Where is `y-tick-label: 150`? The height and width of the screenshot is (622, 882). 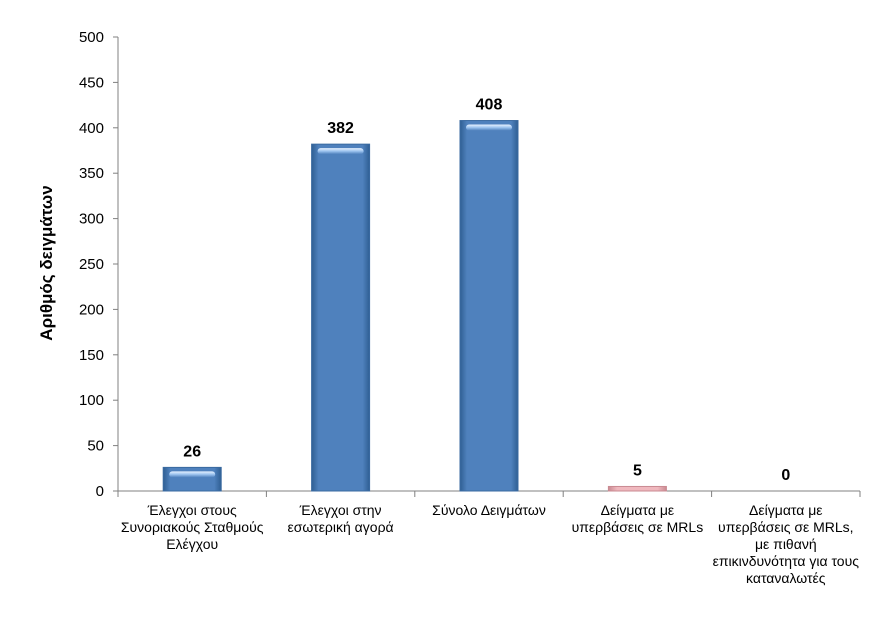
y-tick-label: 150 is located at coordinates (91, 355).